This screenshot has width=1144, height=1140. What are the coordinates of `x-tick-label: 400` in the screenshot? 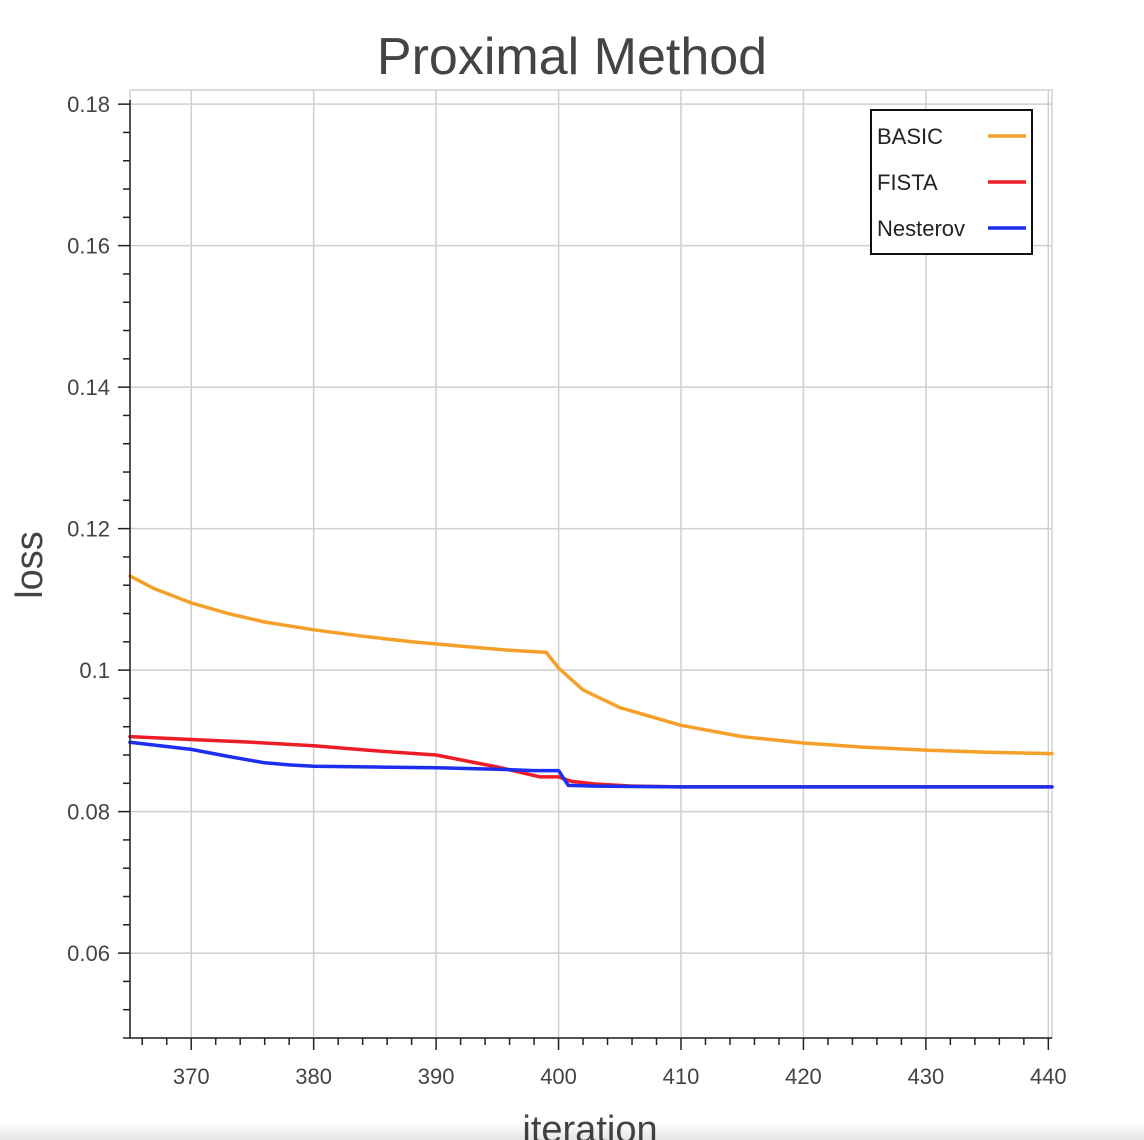 It's located at (558, 1076).